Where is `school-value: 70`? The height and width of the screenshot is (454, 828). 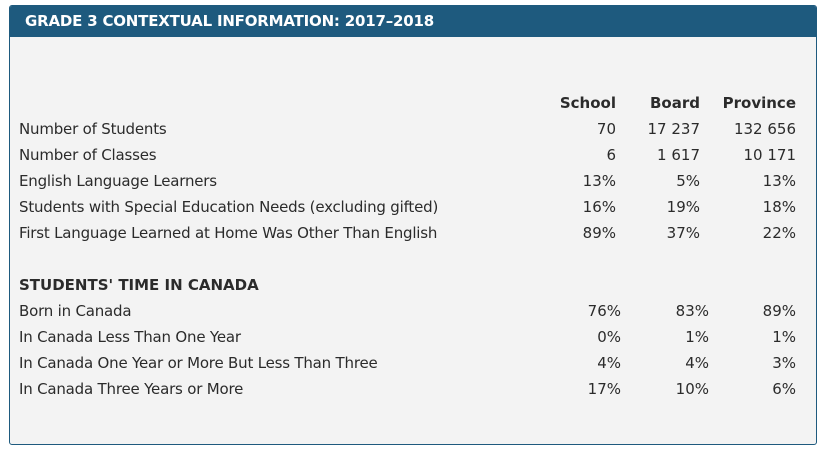
school-value: 70 is located at coordinates (606, 129).